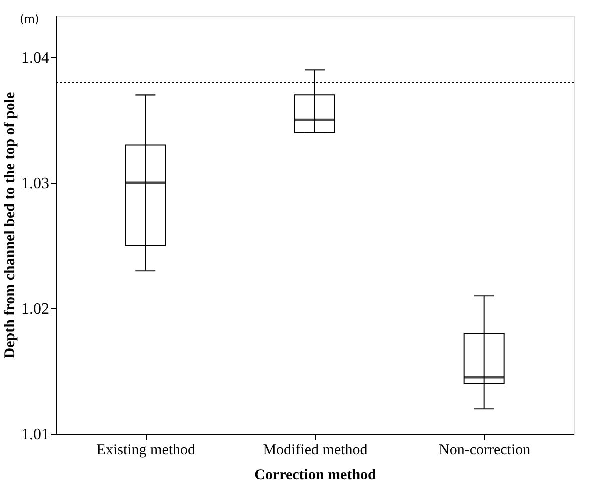 The height and width of the screenshot is (486, 598). Describe the element at coordinates (36, 183) in the screenshot. I see `y-tick-label: 1.03` at that location.